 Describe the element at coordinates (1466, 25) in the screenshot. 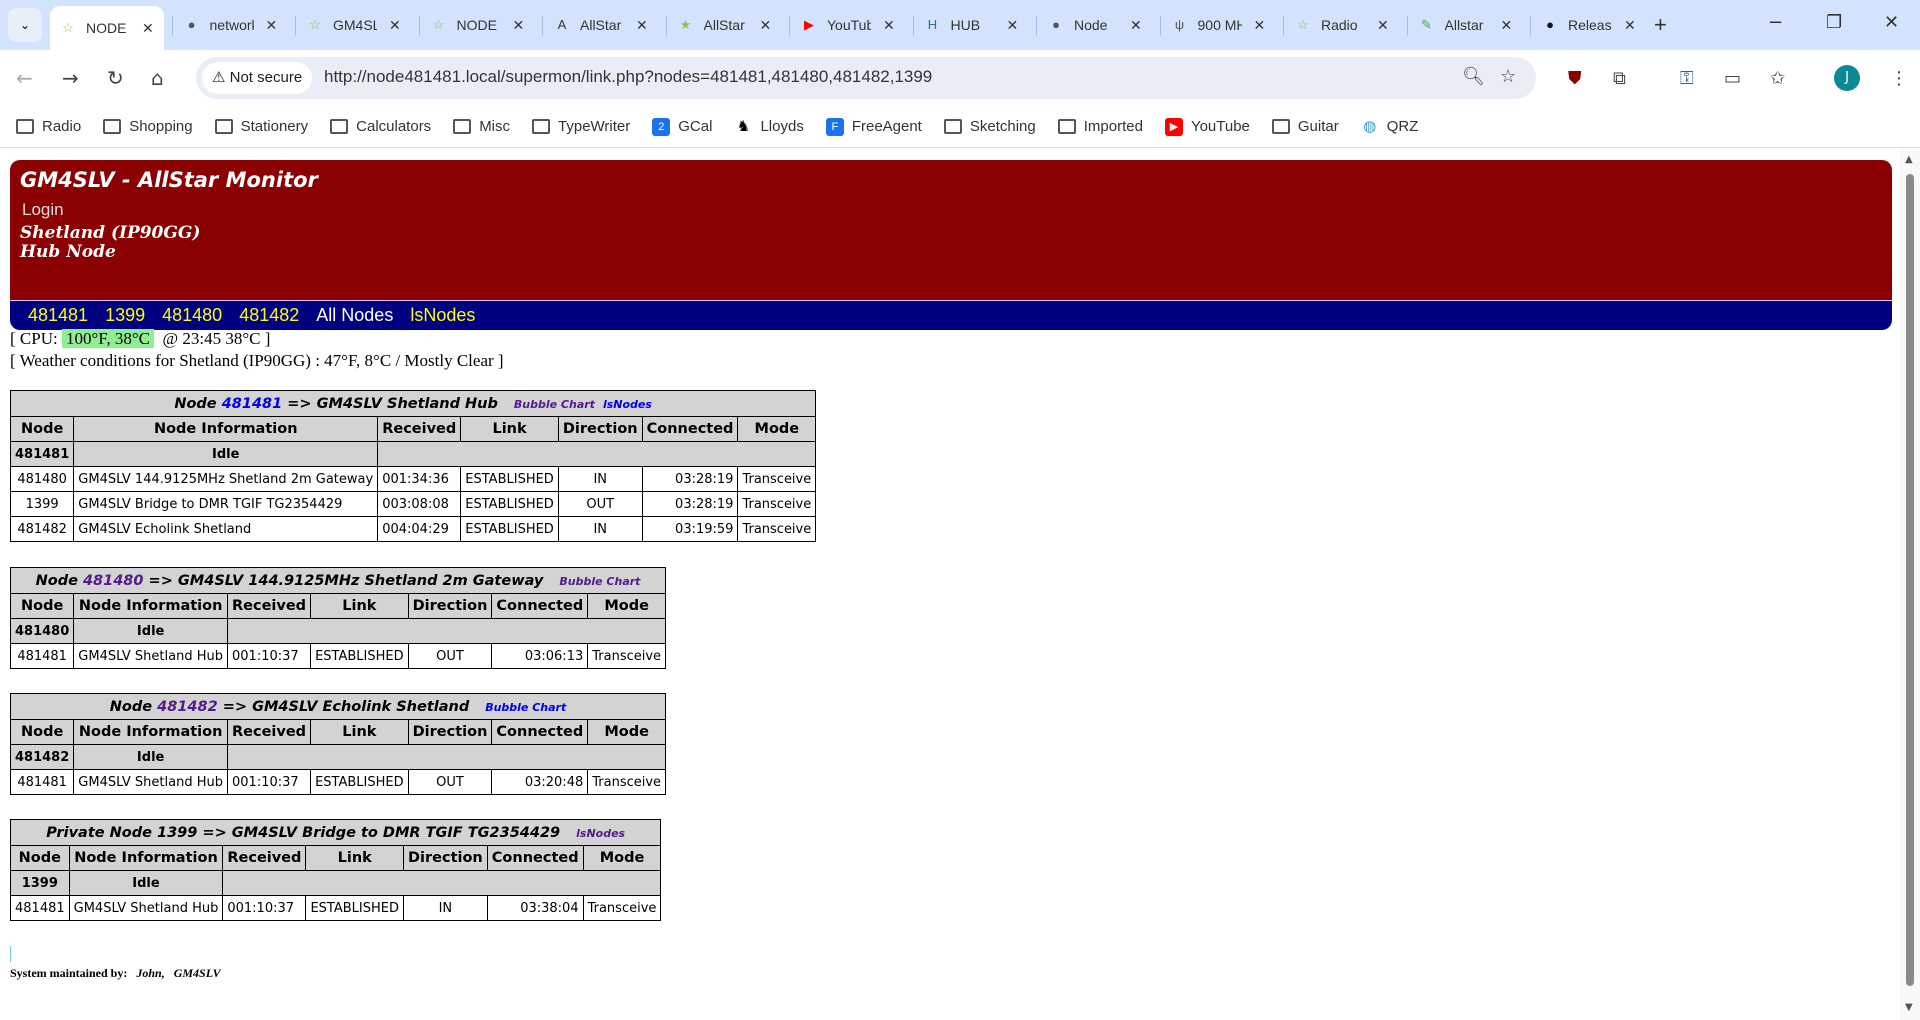

I see `tab: ✎ Allstar ✕` at that location.